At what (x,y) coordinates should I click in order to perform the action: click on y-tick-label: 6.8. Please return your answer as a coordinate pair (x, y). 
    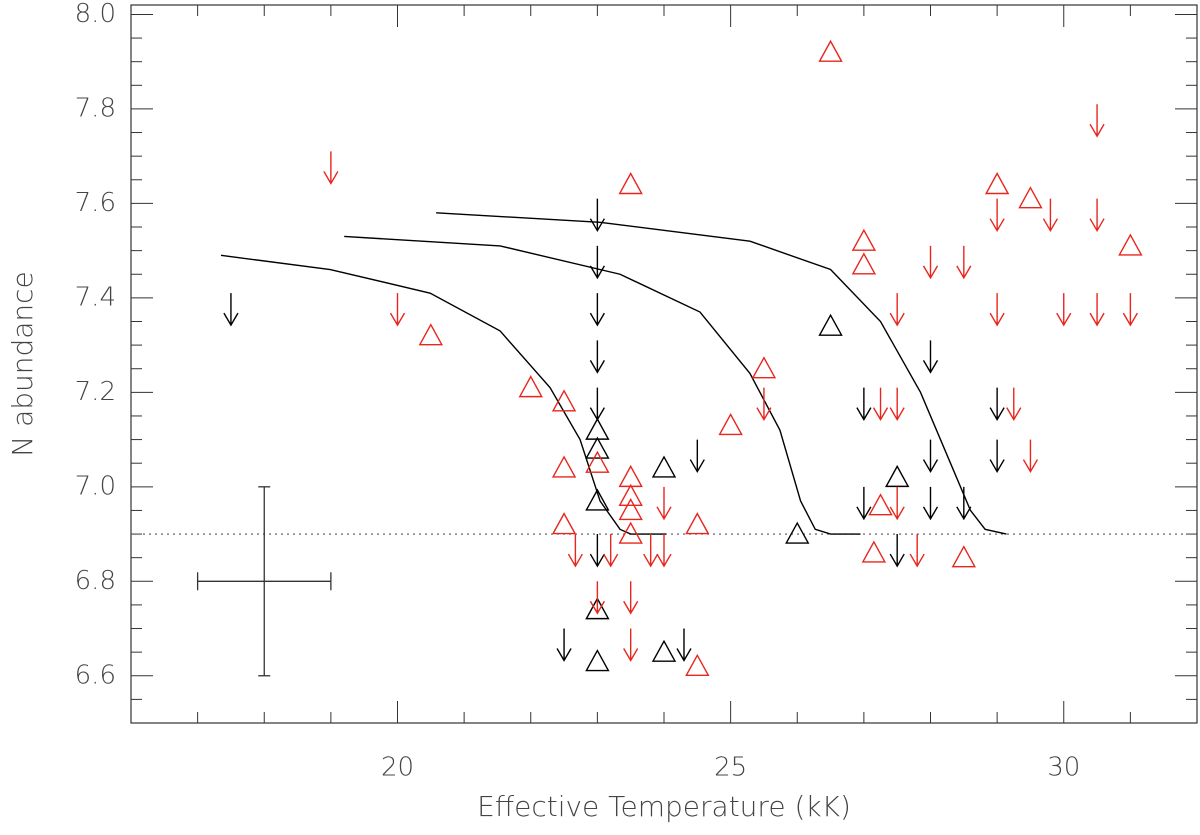
    Looking at the image, I should click on (95, 581).